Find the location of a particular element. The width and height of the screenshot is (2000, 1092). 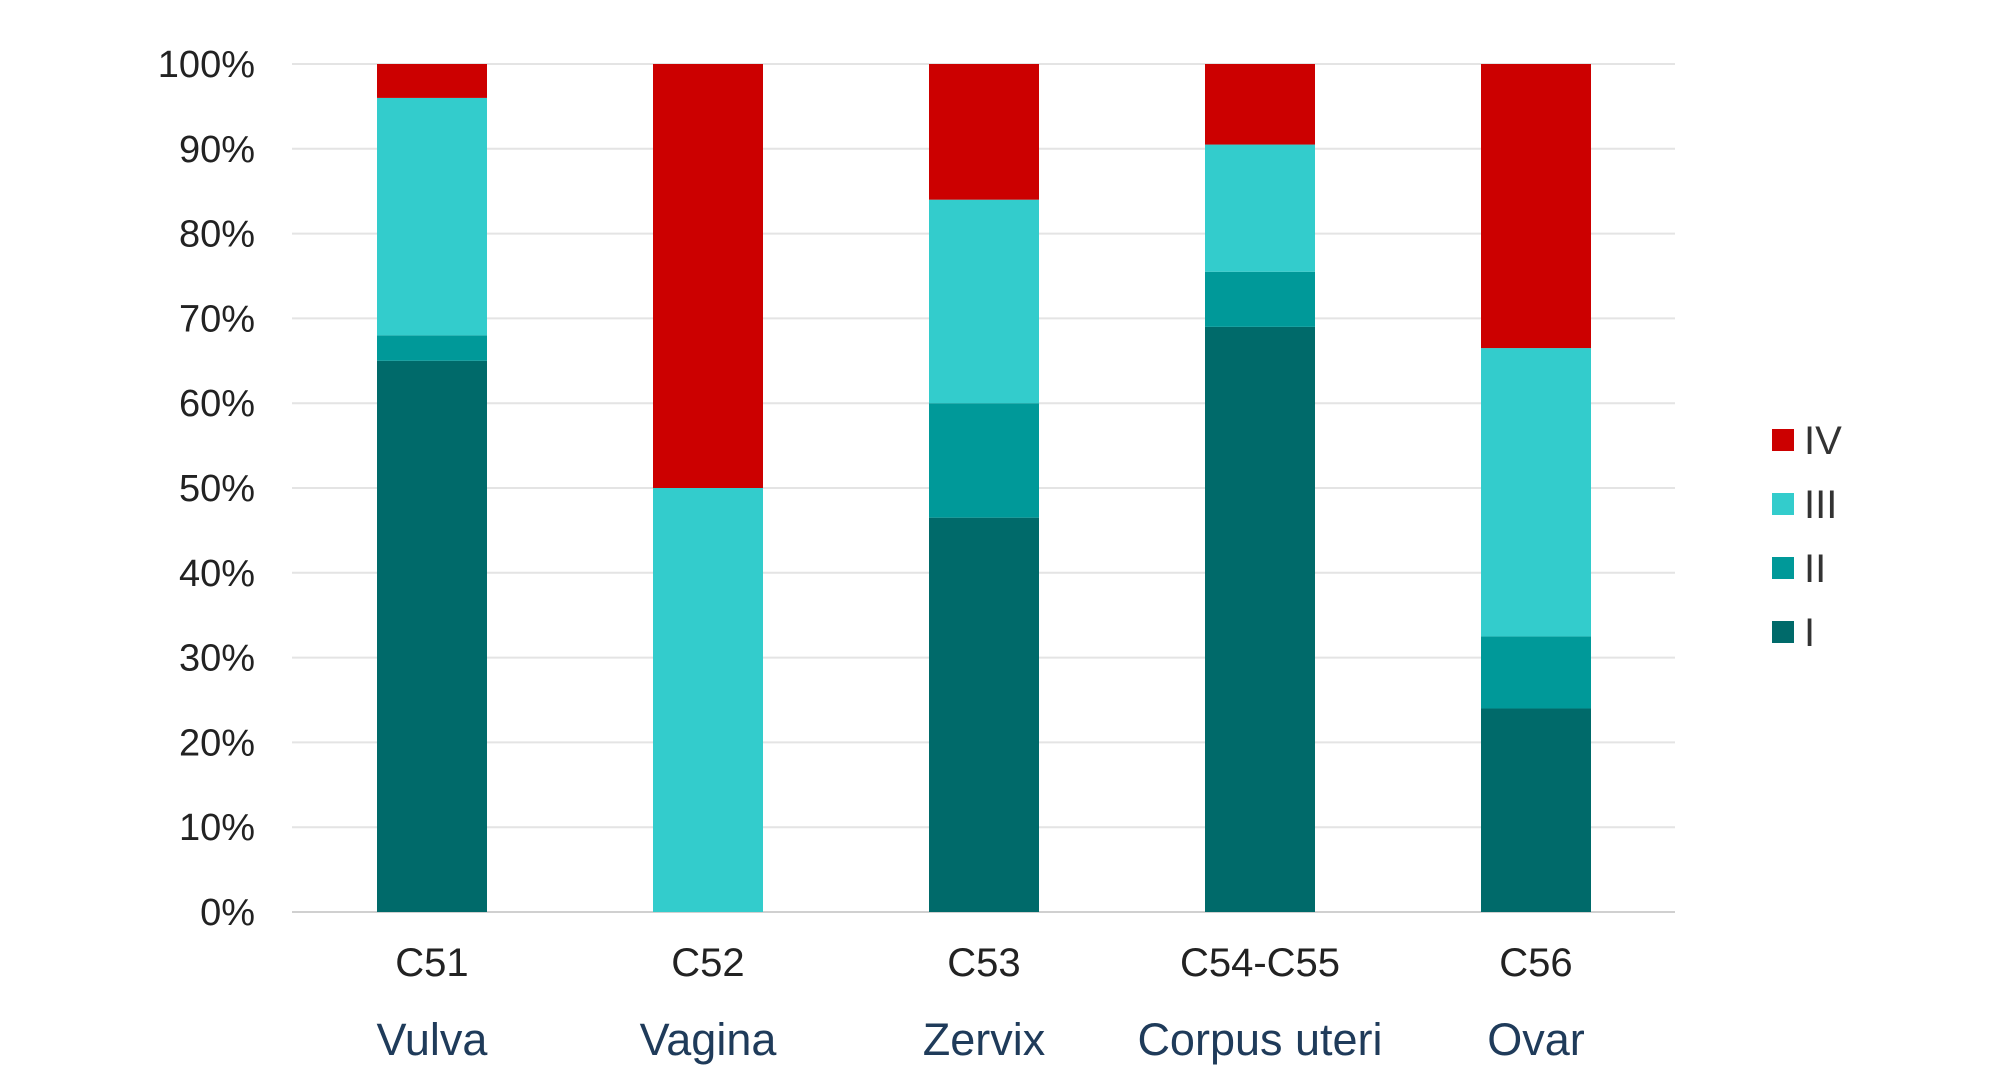

y-tick-label: 90% is located at coordinates (217, 150).